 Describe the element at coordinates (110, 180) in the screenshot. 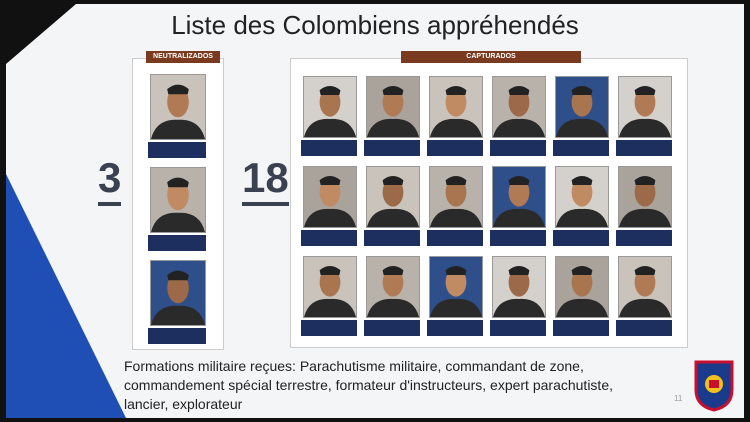

I see `panel-count: 3` at that location.